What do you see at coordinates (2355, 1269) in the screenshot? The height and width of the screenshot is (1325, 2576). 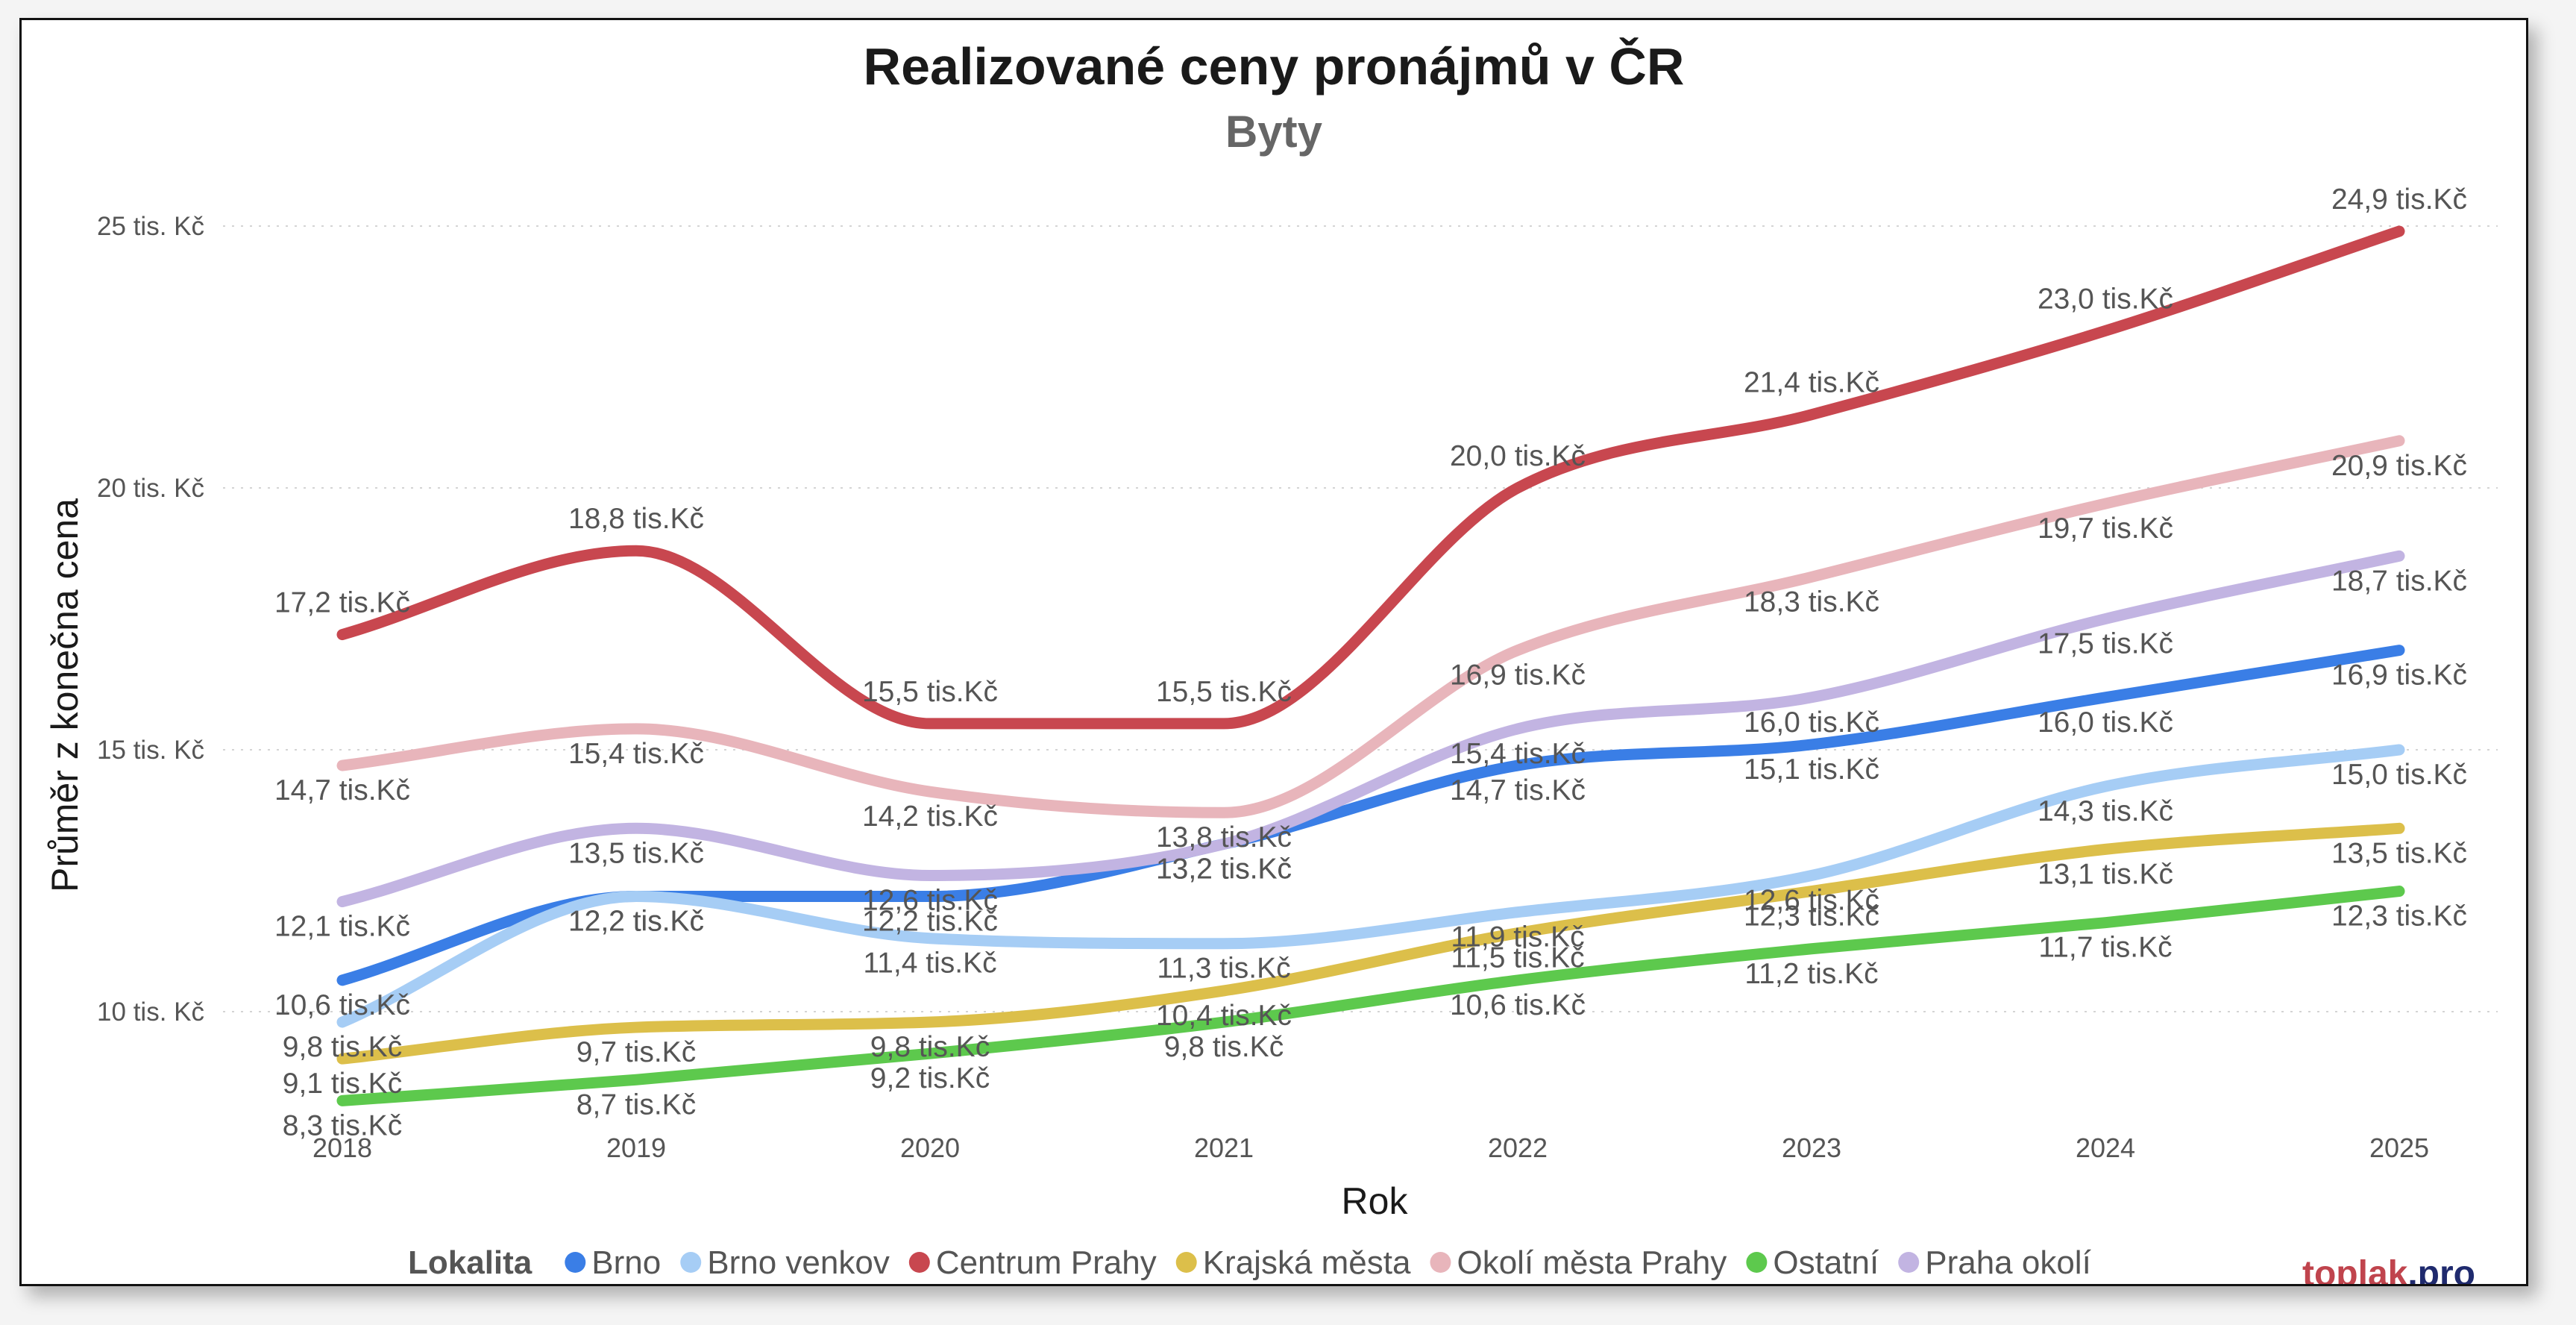 I see `brand-text-part1: toplak` at bounding box center [2355, 1269].